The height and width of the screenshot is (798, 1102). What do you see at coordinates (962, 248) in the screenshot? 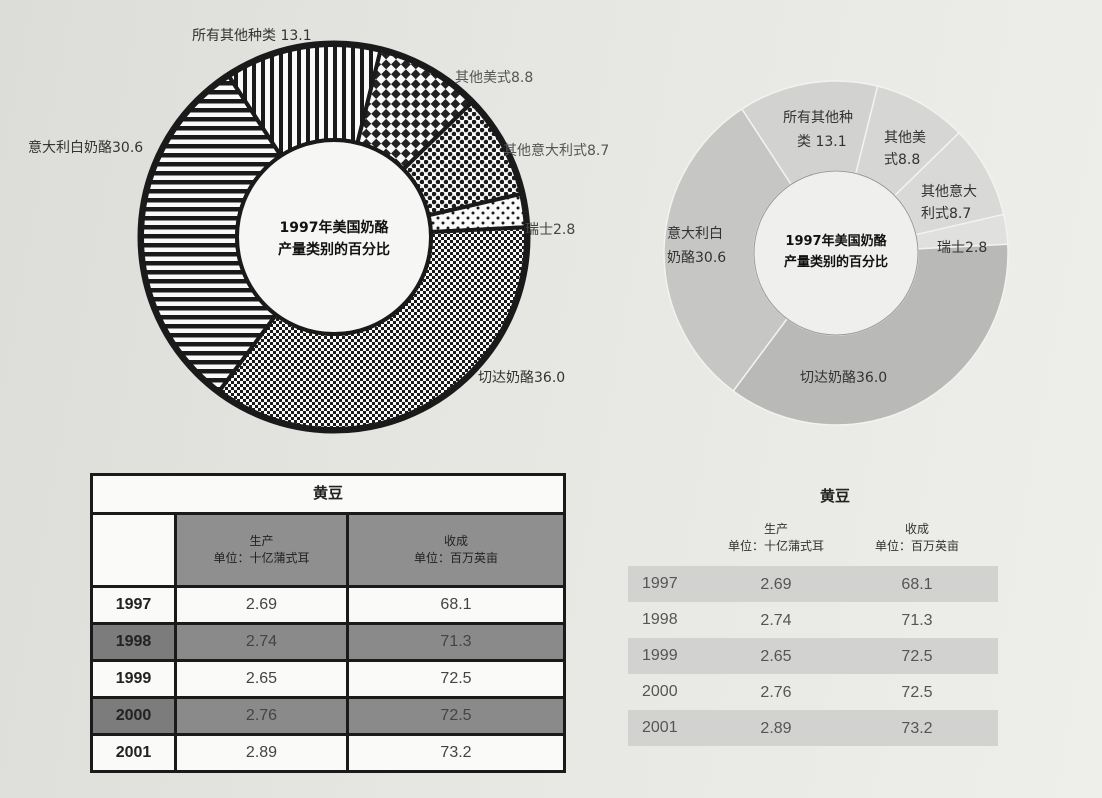
I see `right-label-swiss: 瑞士2.8` at bounding box center [962, 248].